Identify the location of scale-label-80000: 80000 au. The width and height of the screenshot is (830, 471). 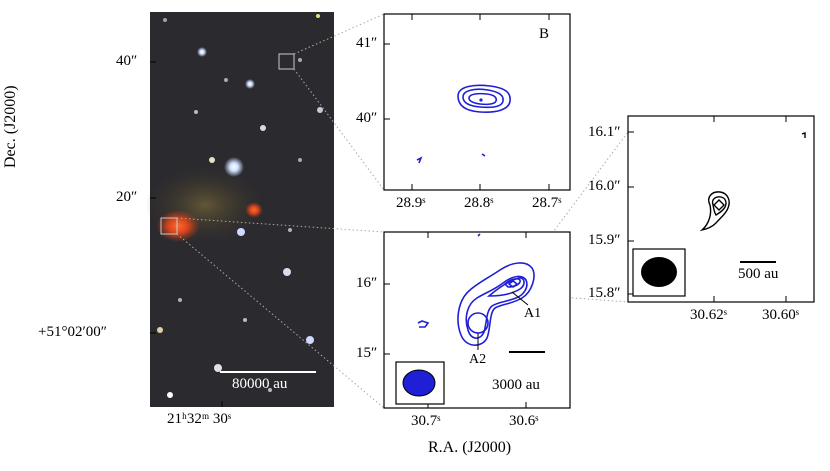
(260, 384).